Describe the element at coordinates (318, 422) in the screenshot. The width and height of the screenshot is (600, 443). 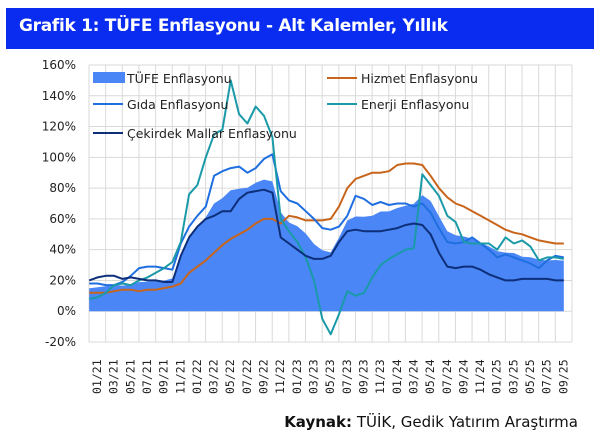
I see `source-label: Kaynak:` at that location.